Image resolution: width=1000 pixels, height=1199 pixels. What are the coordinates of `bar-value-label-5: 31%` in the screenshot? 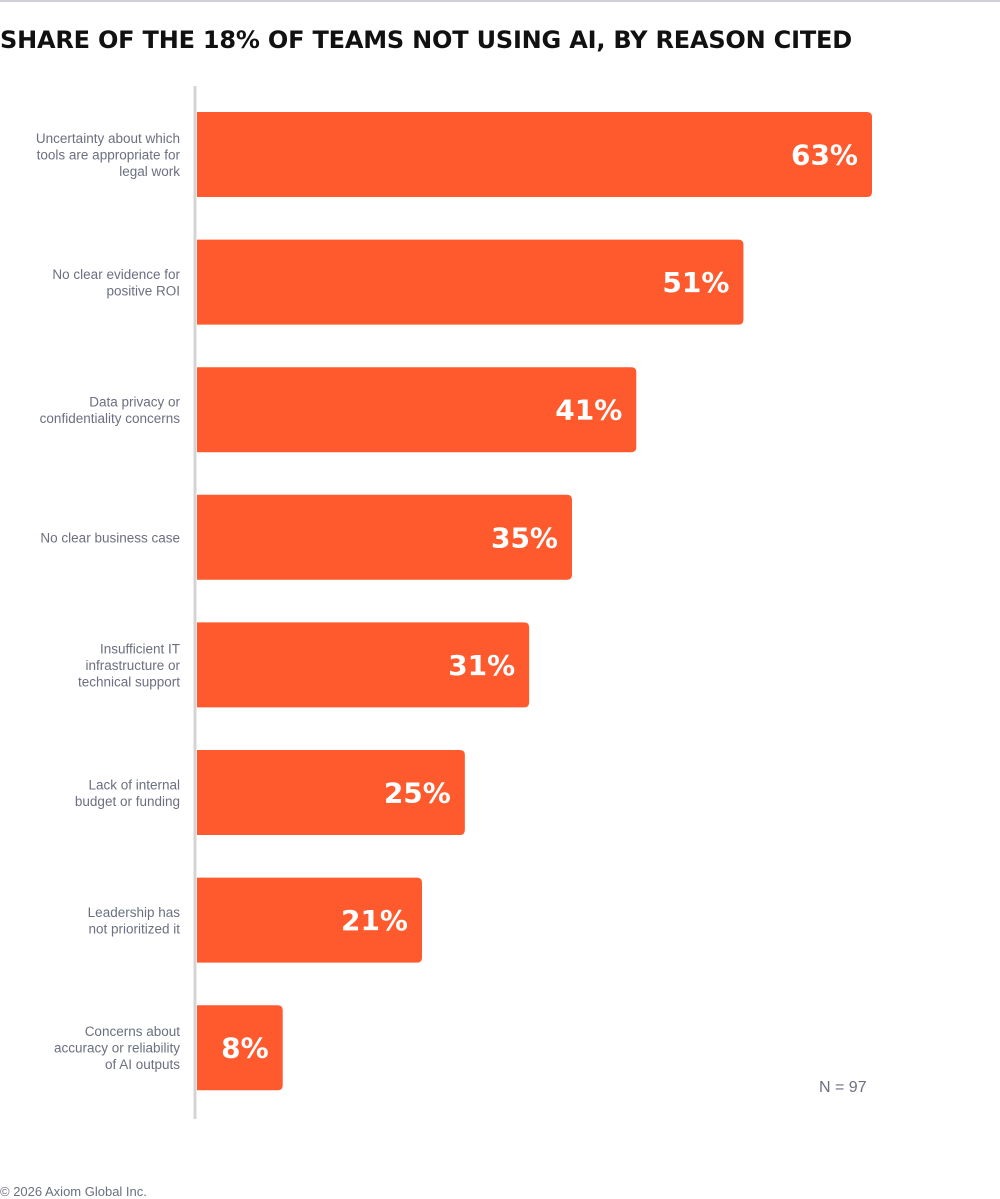 It's located at (481, 665).